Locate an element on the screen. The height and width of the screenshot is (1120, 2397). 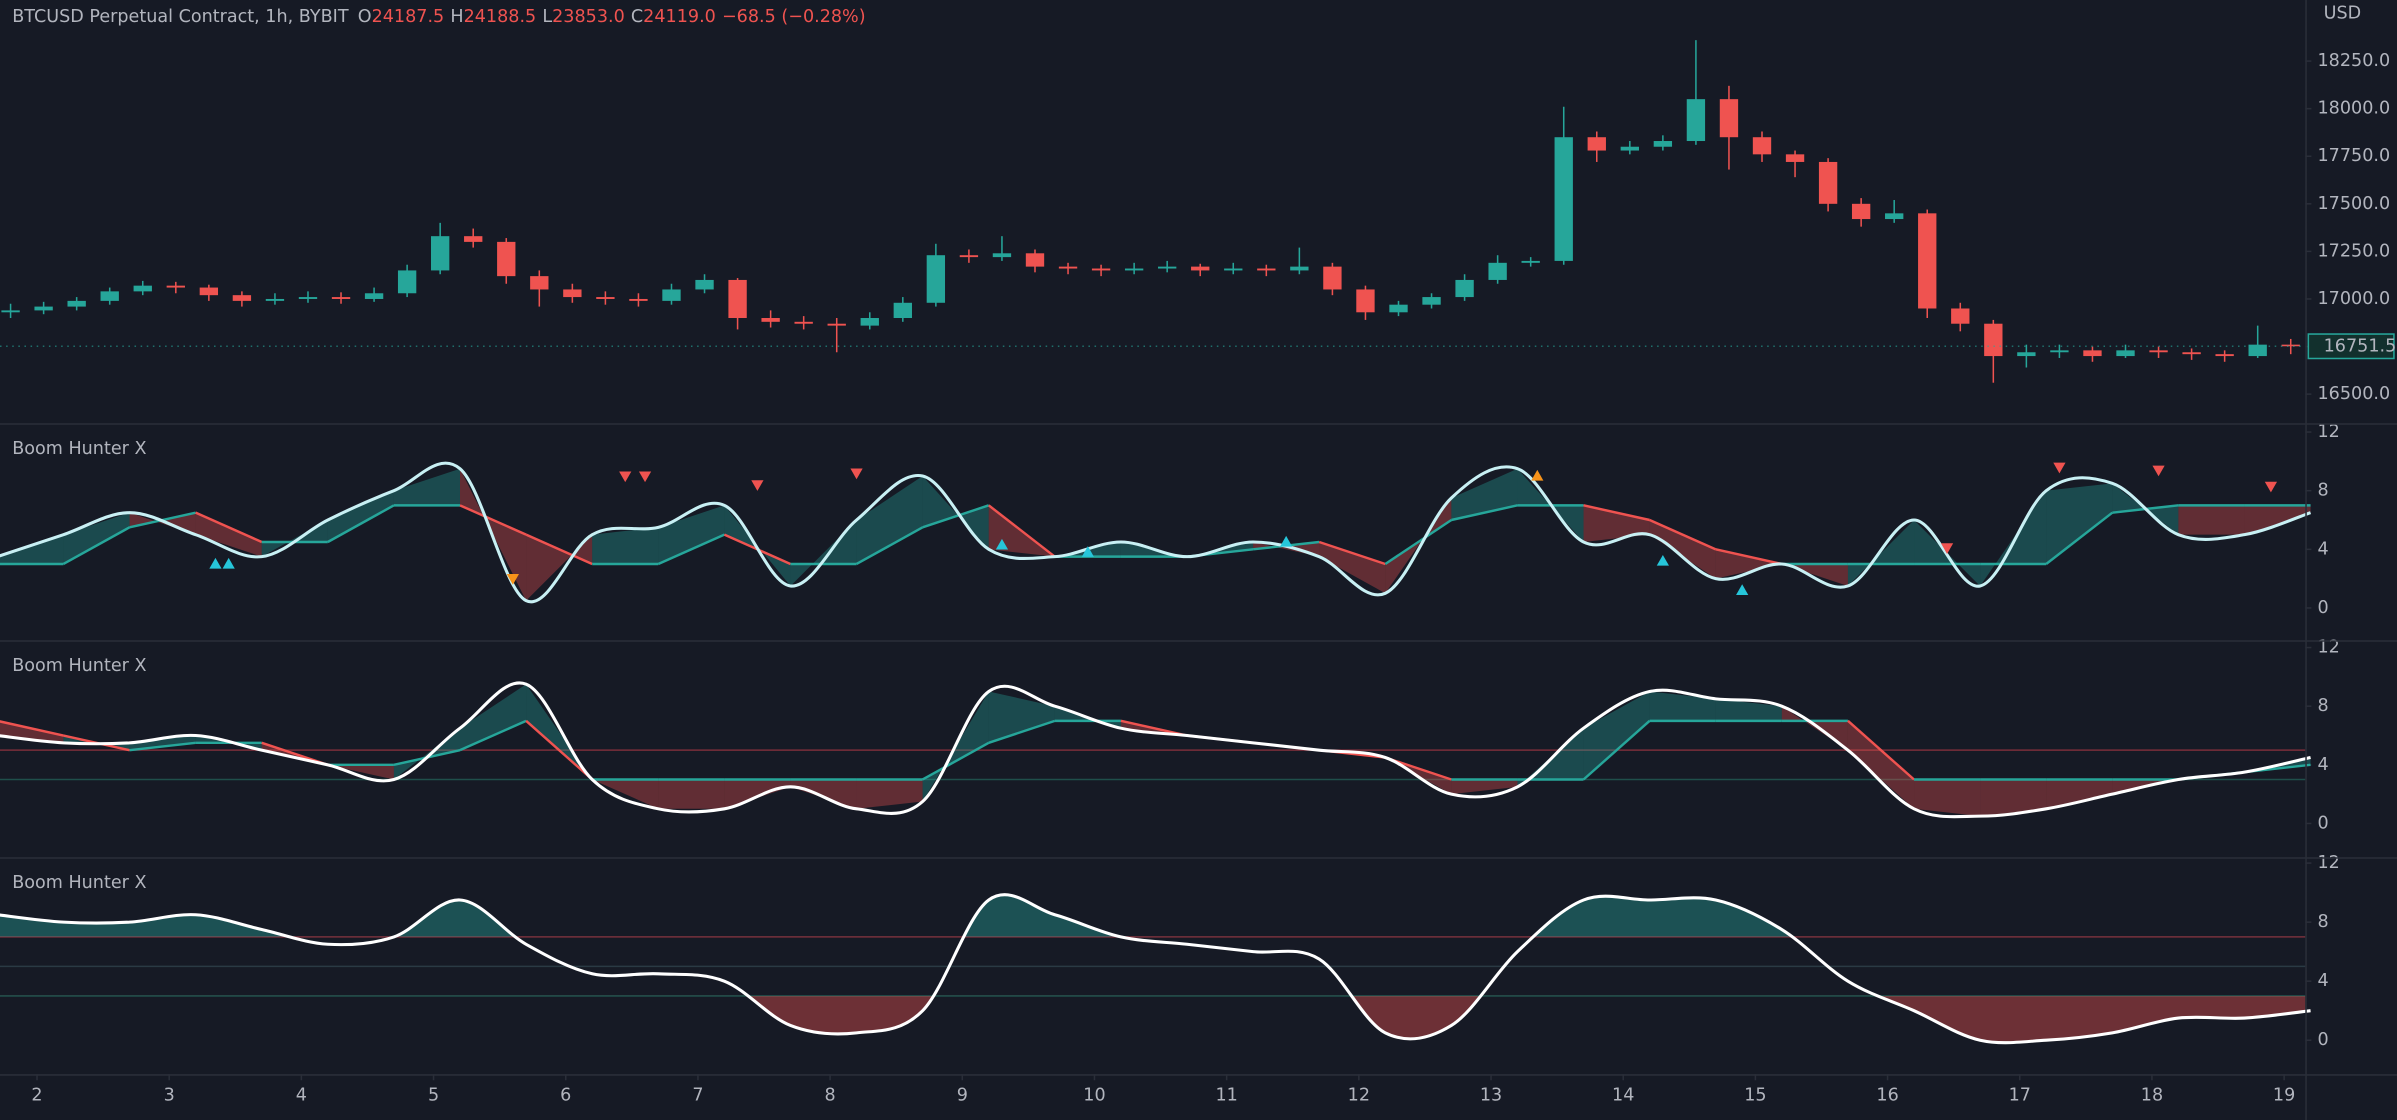
y-tick-label: 17250.0 is located at coordinates (2354, 251).